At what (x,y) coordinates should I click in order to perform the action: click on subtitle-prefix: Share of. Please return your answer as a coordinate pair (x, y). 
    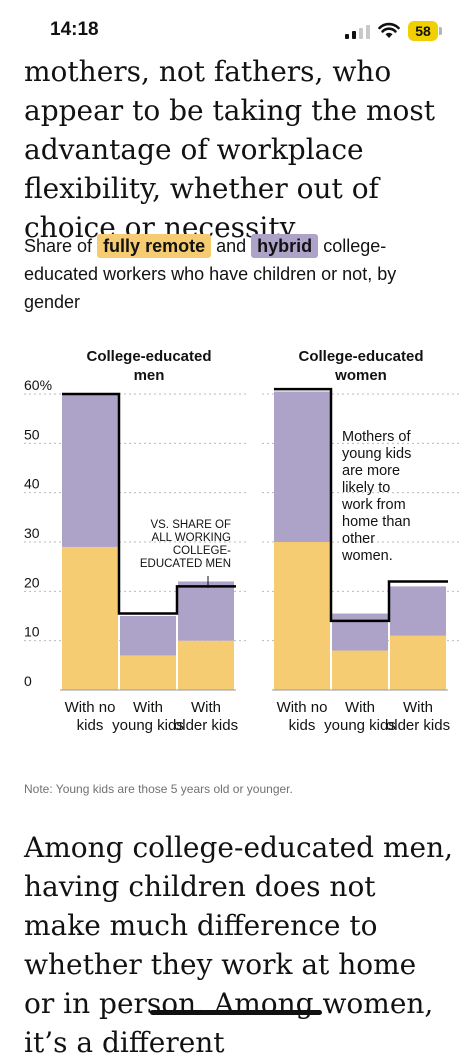
    Looking at the image, I should click on (58, 246).